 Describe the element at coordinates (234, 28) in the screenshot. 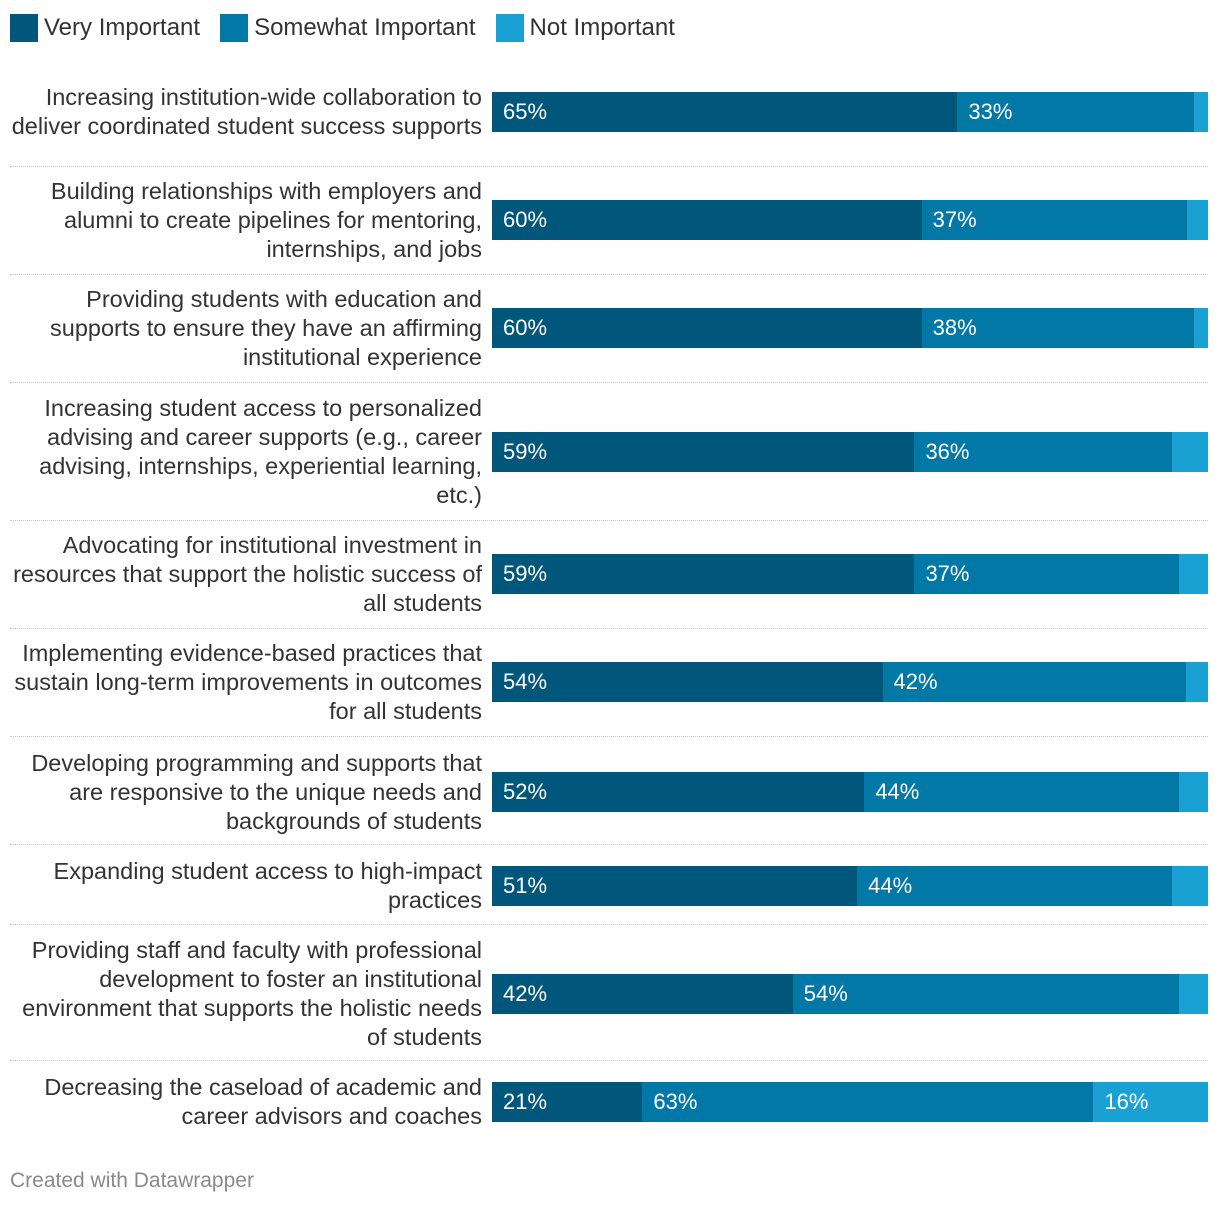

I see `legend-swatch-somewhat-important` at that location.